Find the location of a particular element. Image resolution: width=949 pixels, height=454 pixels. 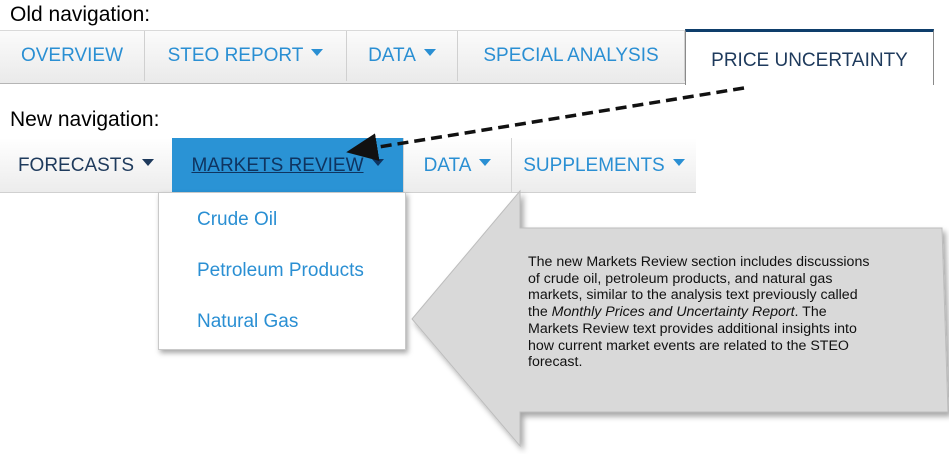

markets-review-dropdown: Crude Oil Petroleum Products Natural Gas is located at coordinates (282, 271).